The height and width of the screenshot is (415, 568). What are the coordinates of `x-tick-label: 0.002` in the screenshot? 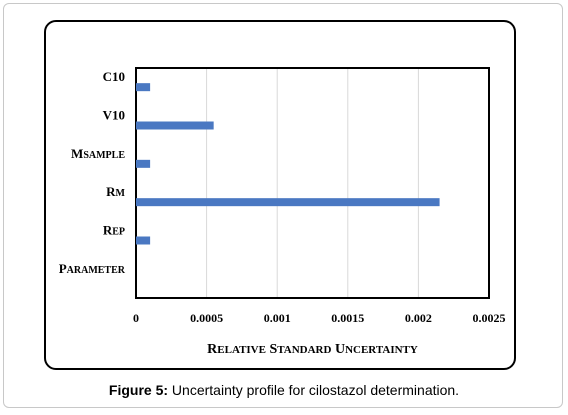 It's located at (418, 318).